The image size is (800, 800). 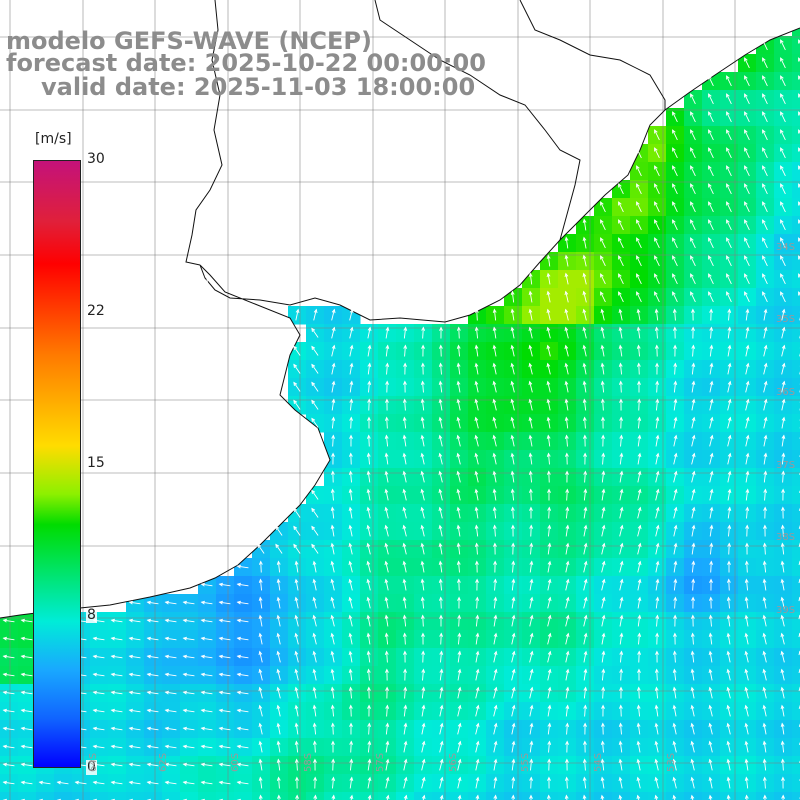 I want to click on lat-label: 34S, so click(x=786, y=247).